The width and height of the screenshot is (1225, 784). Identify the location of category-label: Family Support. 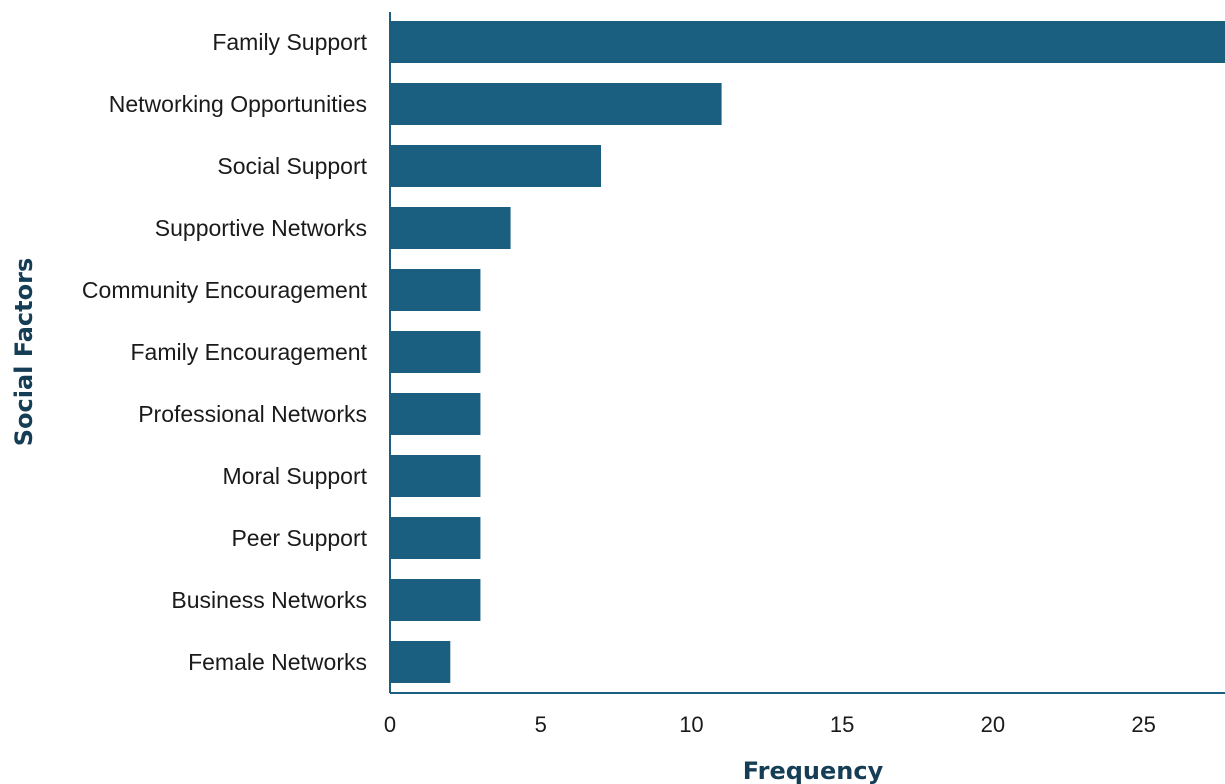
(289, 42).